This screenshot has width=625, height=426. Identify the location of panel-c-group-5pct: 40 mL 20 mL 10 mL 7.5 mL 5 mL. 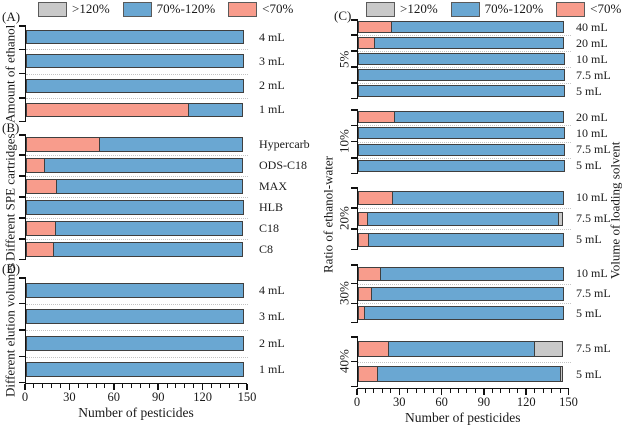
(481, 59).